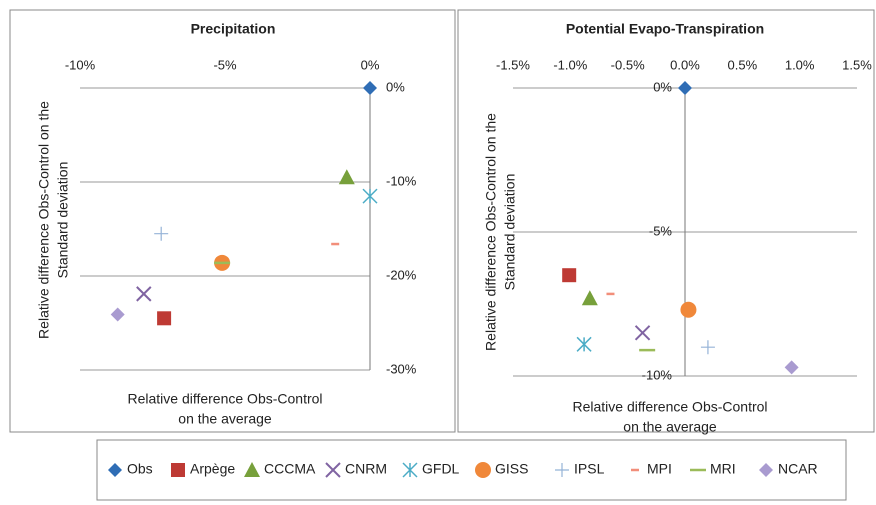 The height and width of the screenshot is (505, 876). Describe the element at coordinates (628, 64) in the screenshot. I see `x-tick-label: -0.5%` at that location.